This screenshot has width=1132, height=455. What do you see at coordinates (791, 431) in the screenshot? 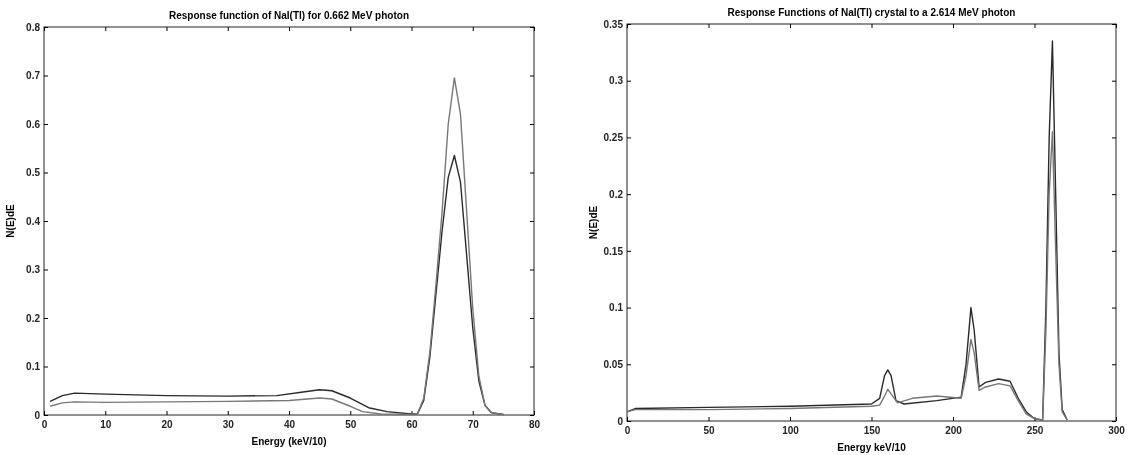
I see `x-tick-label: 100` at bounding box center [791, 431].